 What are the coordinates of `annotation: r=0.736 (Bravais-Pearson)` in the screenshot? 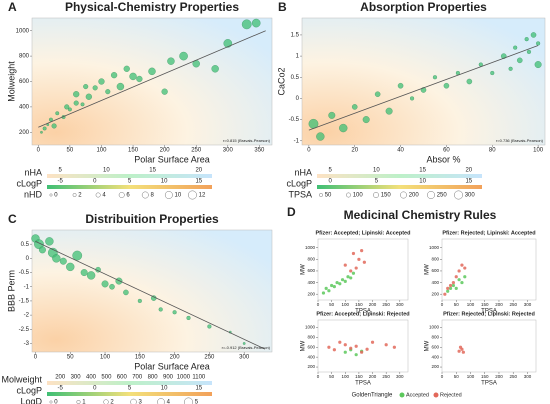 It's located at (520, 140).